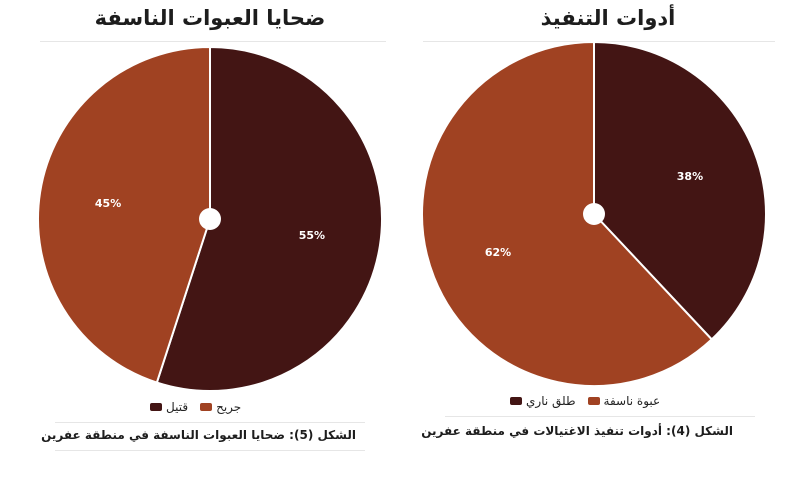  I want to click on legend-label: طلق ناري, so click(551, 401).